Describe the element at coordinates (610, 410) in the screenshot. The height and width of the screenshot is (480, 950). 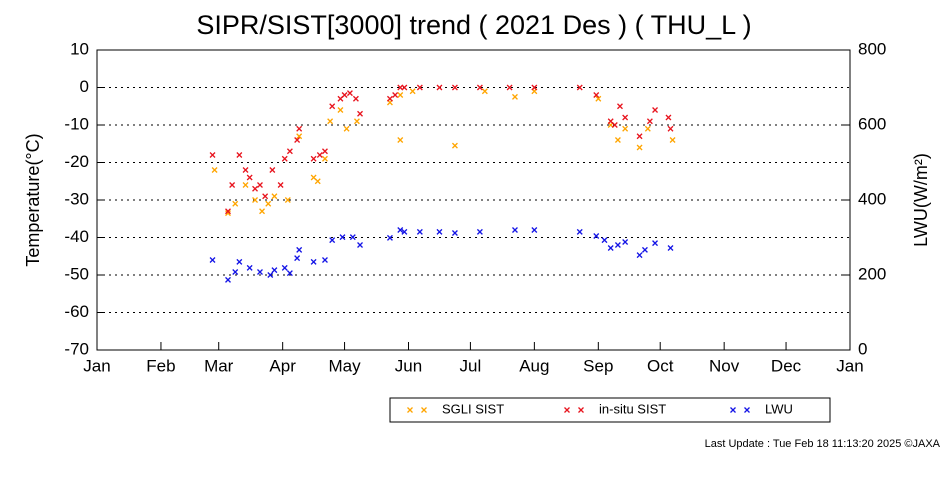
I see `legend-box` at that location.